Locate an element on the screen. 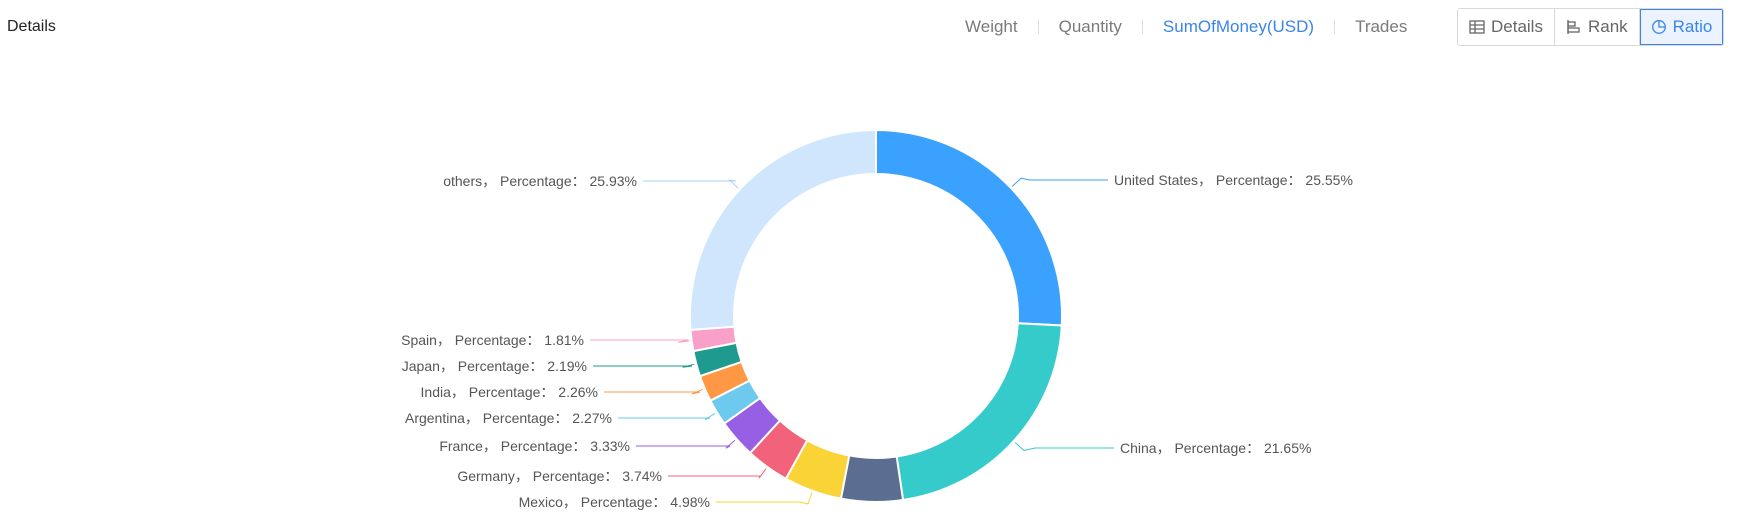  leader-line-india is located at coordinates (654, 391).